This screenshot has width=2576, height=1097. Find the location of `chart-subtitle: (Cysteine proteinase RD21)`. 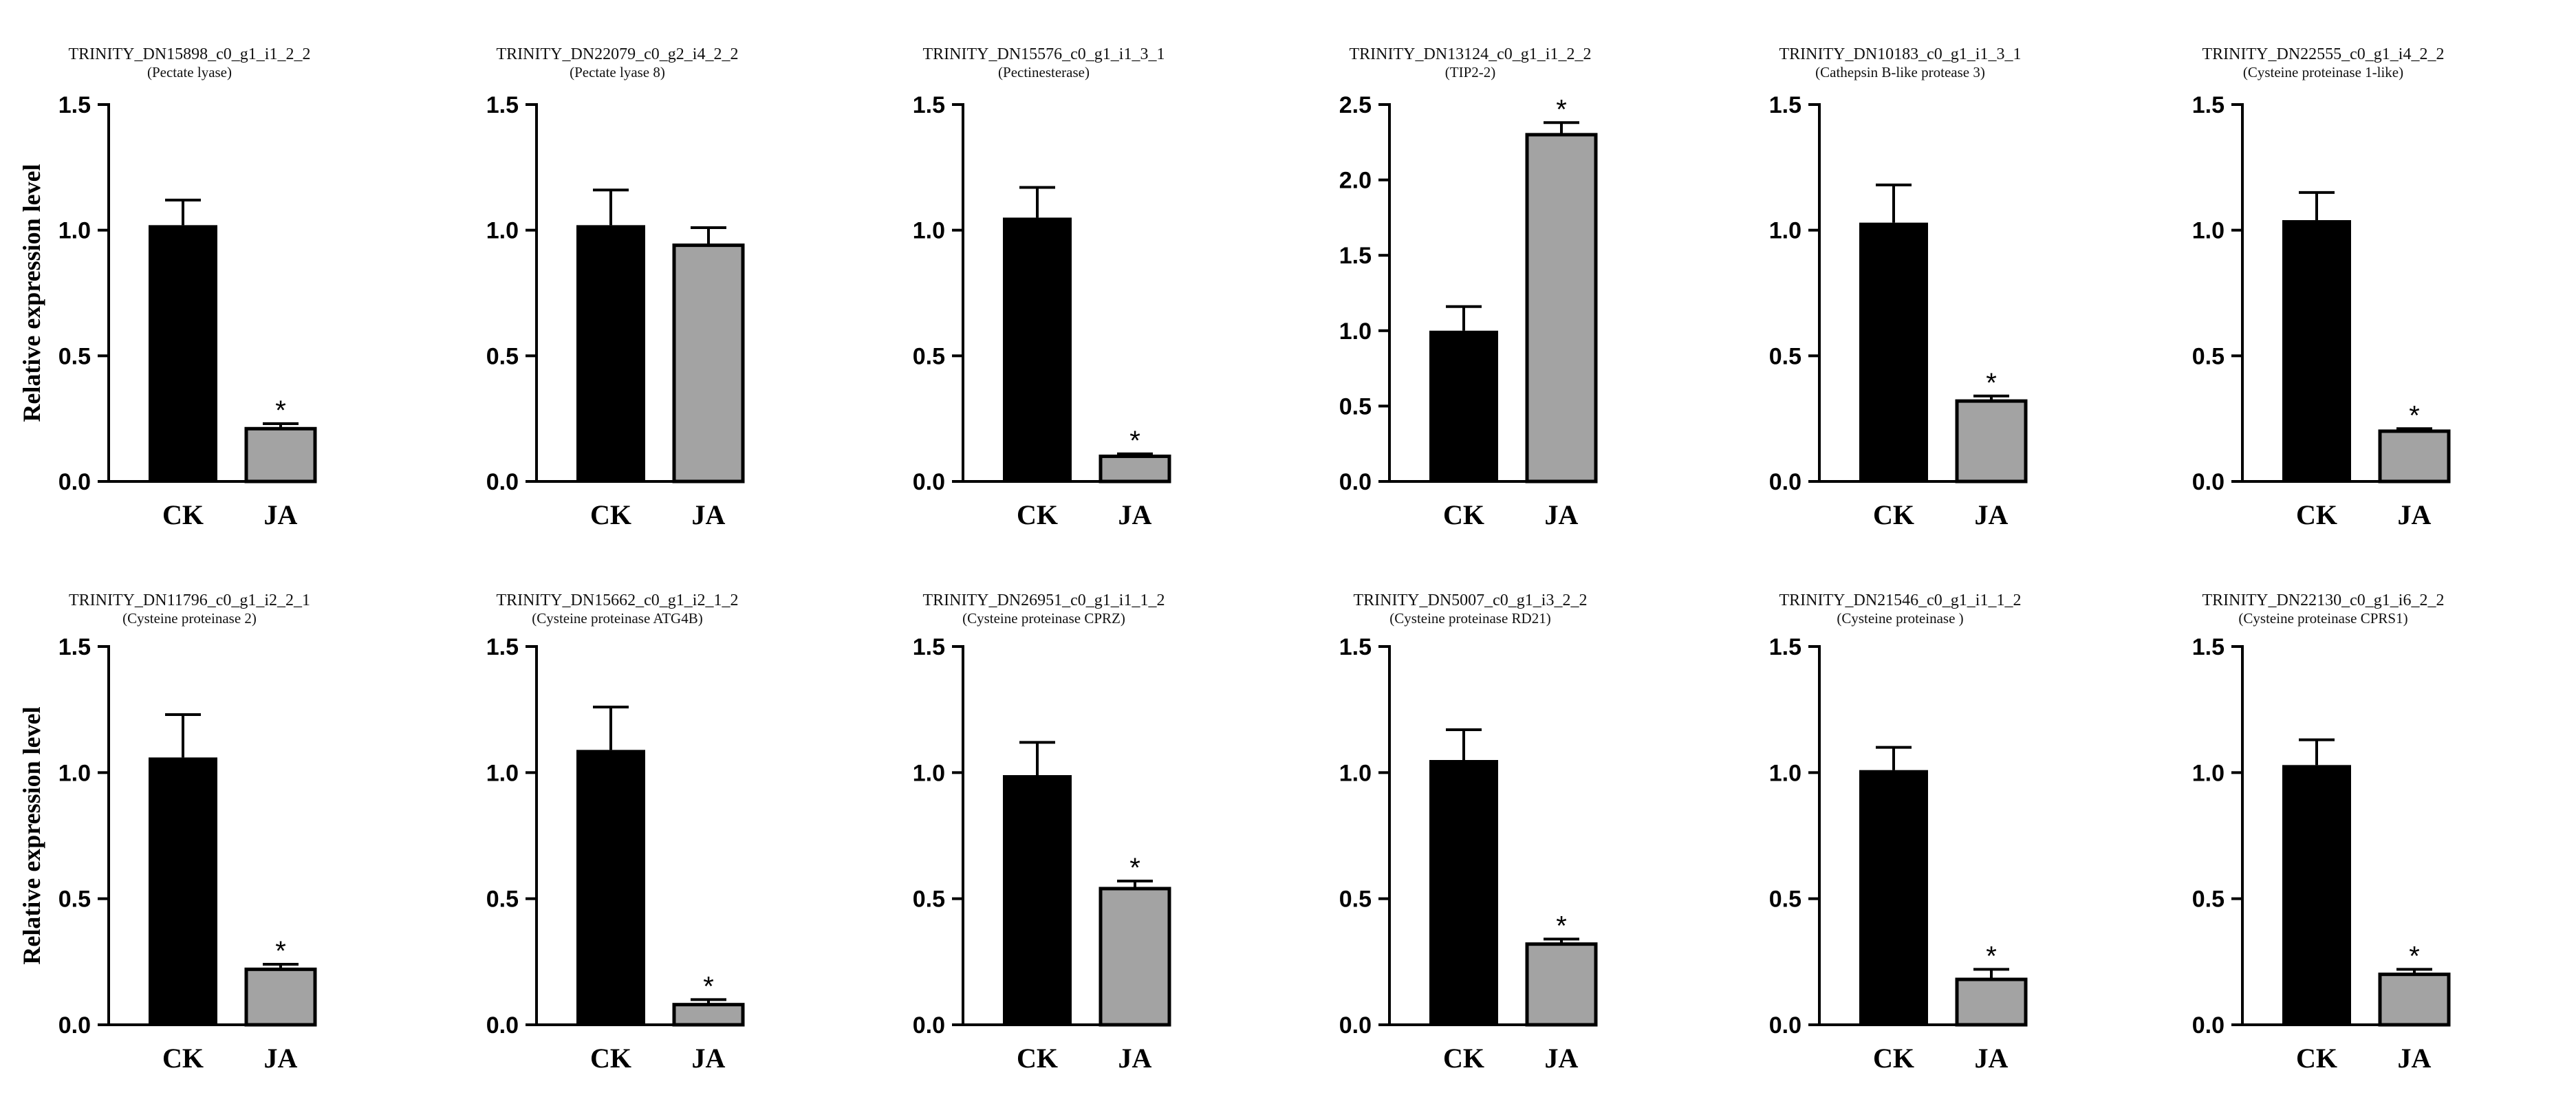

chart-subtitle: (Cysteine proteinase RD21) is located at coordinates (1469, 618).